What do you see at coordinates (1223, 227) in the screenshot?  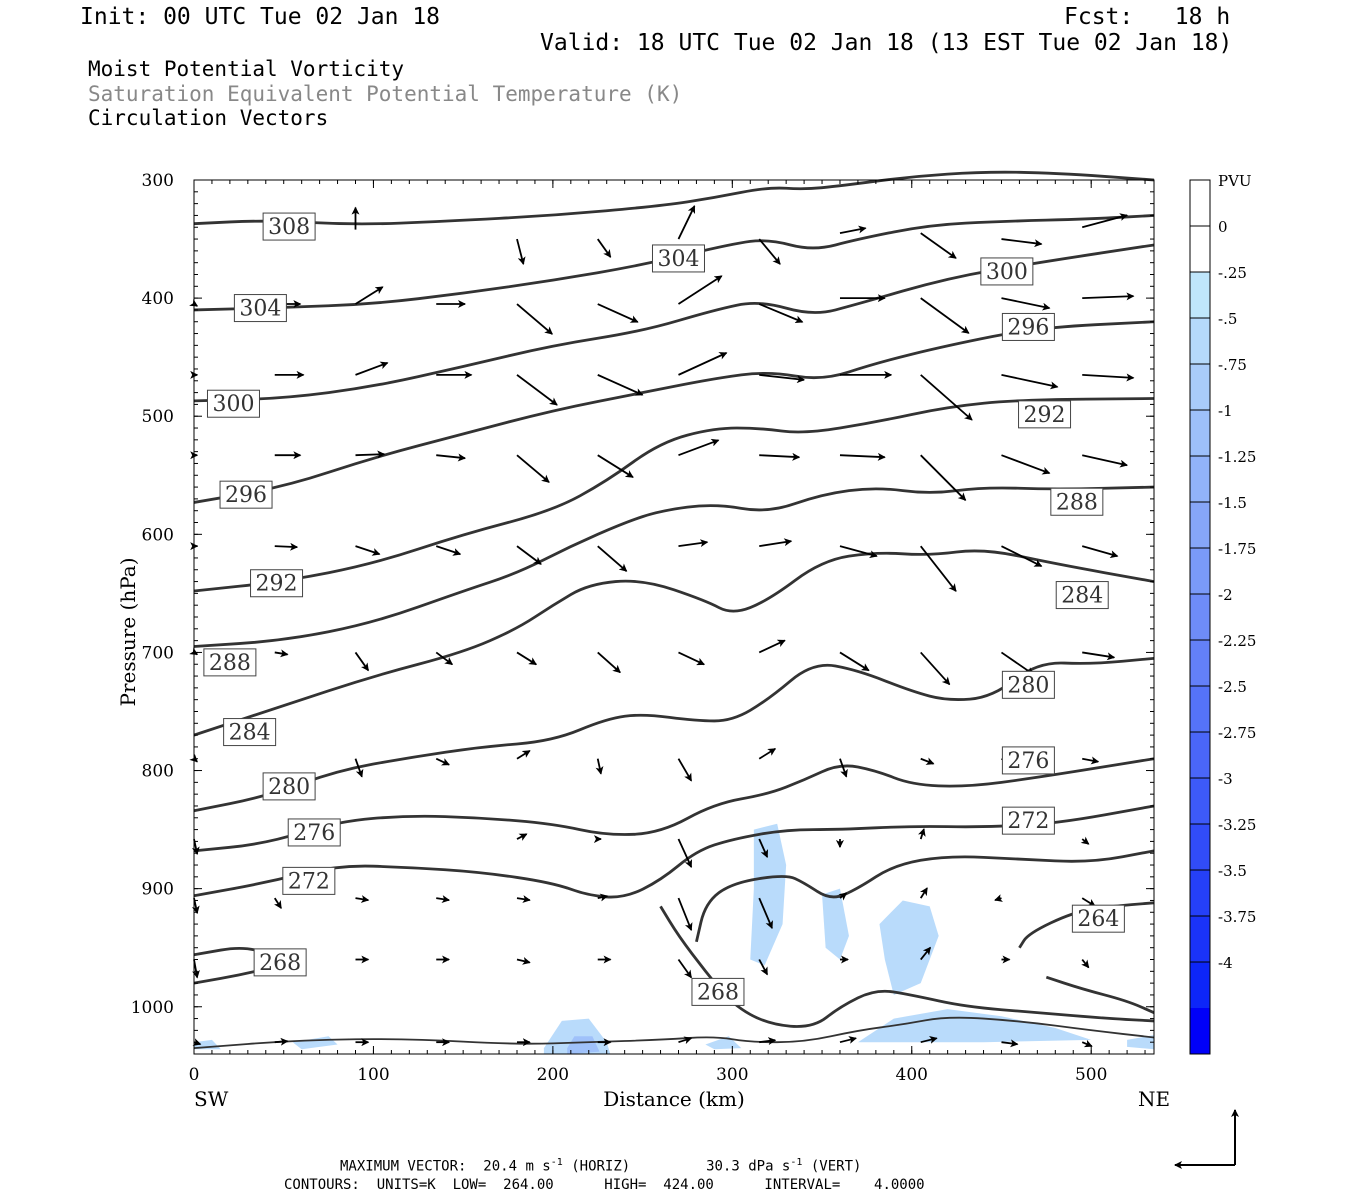 I see `colorbar-label: 0` at bounding box center [1223, 227].